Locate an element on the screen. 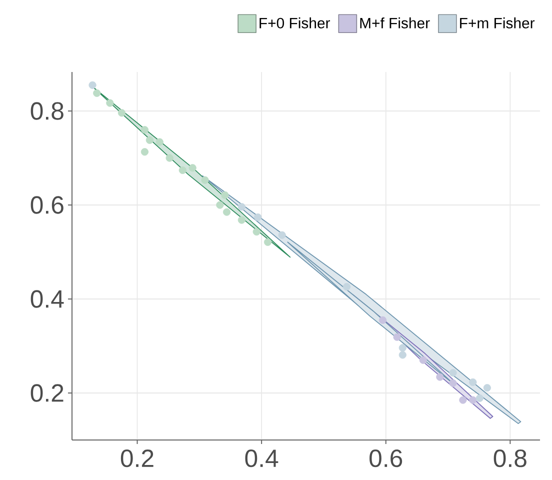  x-tick-label: 0.2 is located at coordinates (137, 459).